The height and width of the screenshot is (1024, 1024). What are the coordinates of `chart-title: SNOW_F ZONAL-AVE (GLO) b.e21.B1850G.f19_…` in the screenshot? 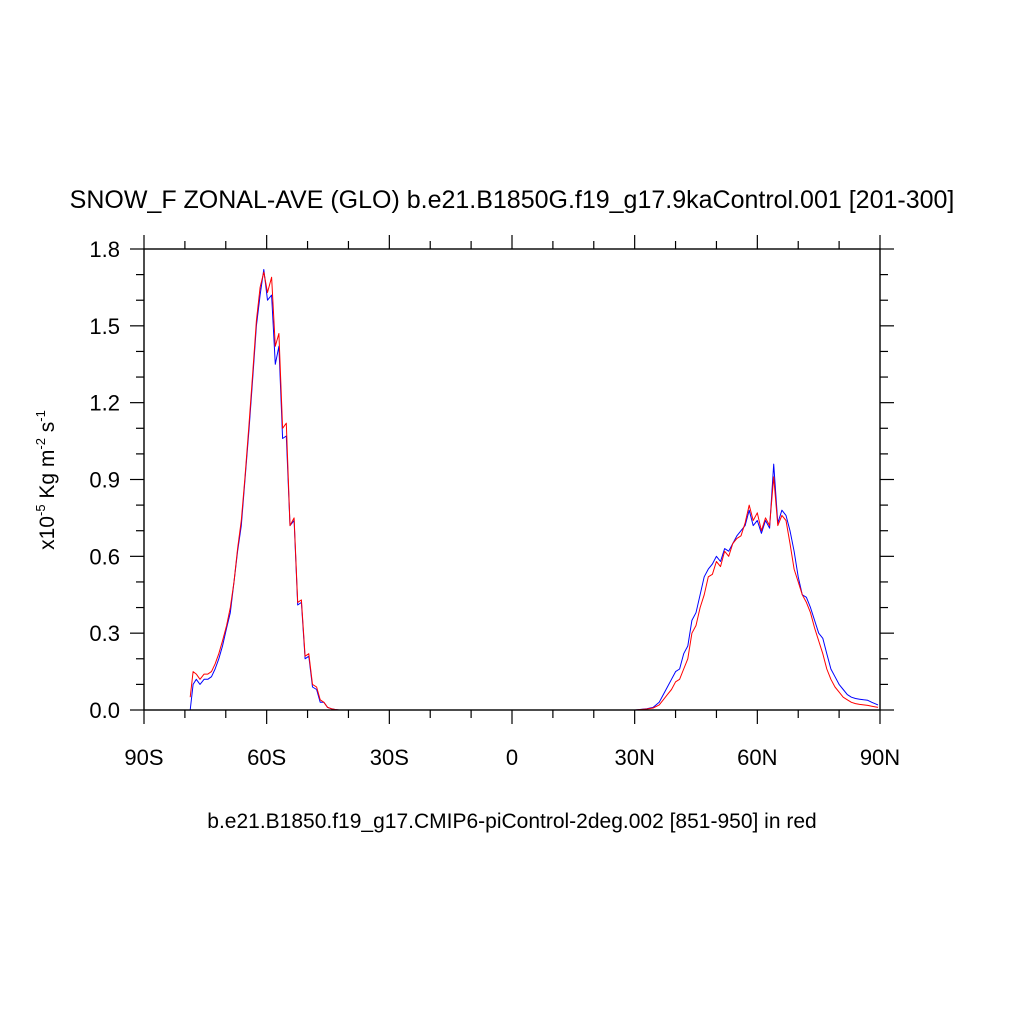 It's located at (512, 200).